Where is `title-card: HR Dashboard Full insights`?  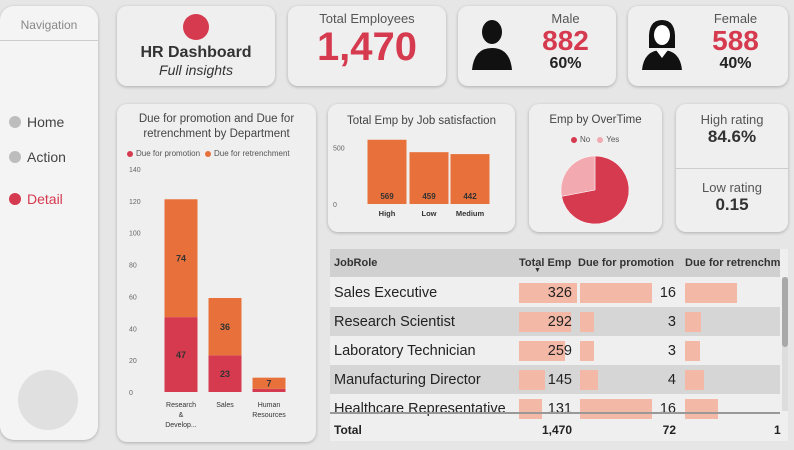 title-card: HR Dashboard Full insights is located at coordinates (196, 46).